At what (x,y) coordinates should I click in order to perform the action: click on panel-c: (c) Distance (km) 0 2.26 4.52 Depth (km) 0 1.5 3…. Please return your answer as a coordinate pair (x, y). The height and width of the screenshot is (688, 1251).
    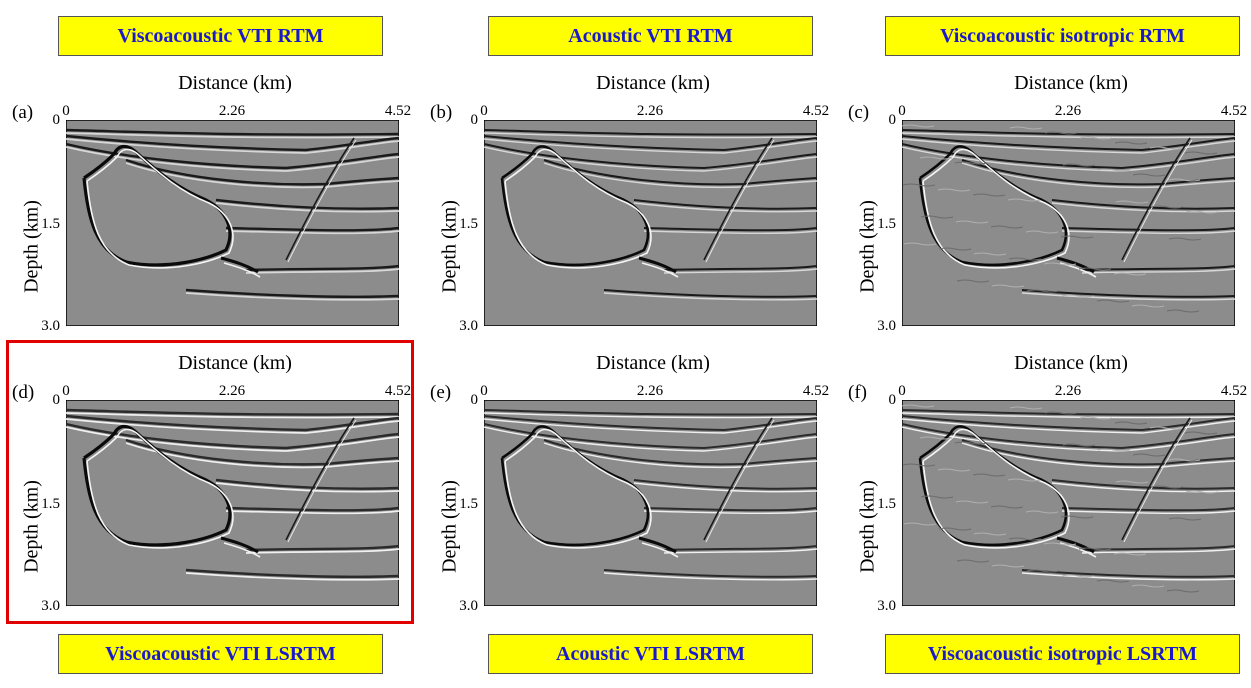
    Looking at the image, I should click on (1042, 215).